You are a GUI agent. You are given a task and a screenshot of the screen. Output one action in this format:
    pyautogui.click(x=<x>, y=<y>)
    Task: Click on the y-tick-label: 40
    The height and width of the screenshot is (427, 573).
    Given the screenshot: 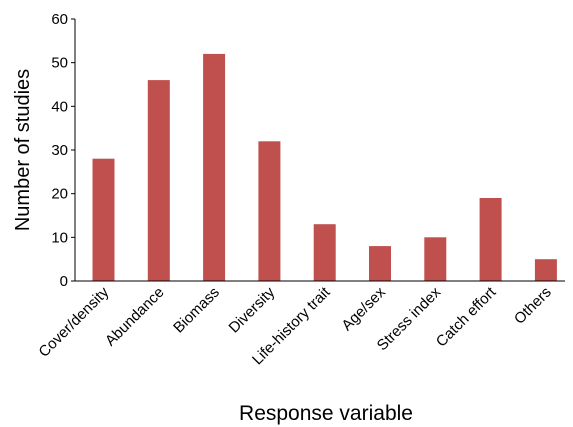 What is the action you would take?
    pyautogui.click(x=59, y=106)
    